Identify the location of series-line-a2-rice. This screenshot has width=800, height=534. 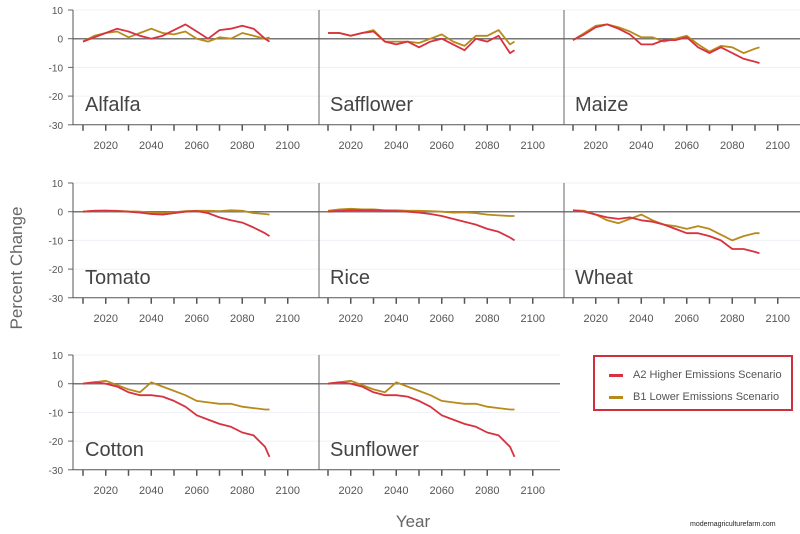
(421, 225).